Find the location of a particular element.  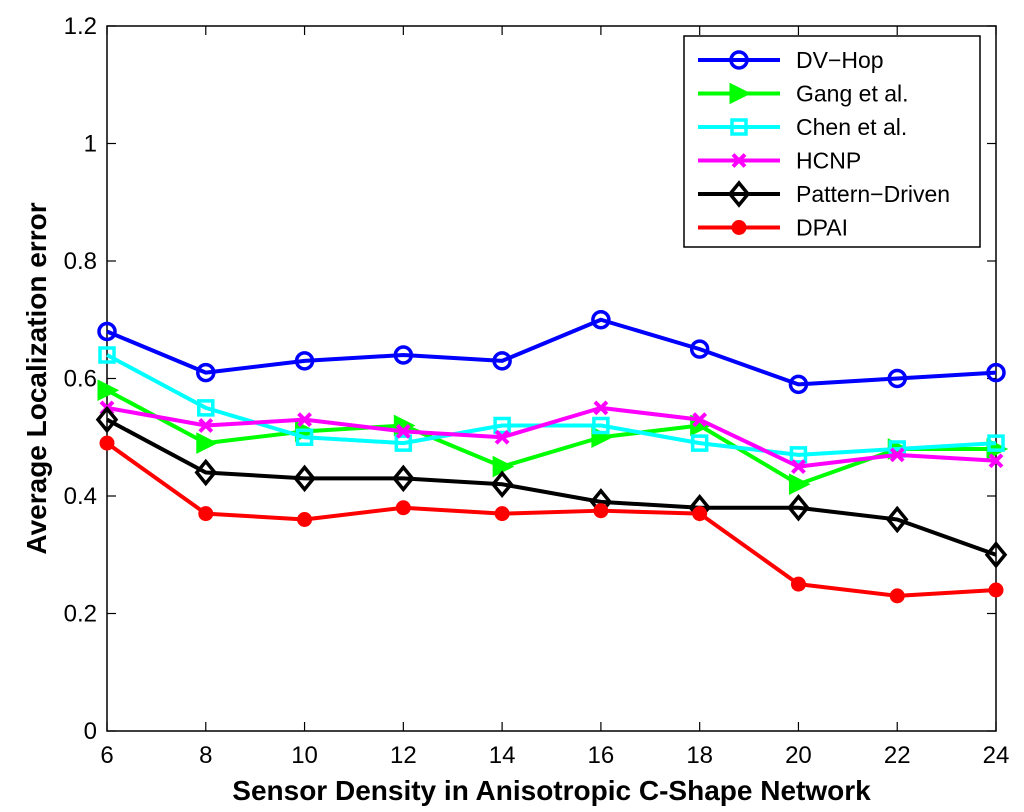

legend-item: Chen et al. is located at coordinates (802, 127).